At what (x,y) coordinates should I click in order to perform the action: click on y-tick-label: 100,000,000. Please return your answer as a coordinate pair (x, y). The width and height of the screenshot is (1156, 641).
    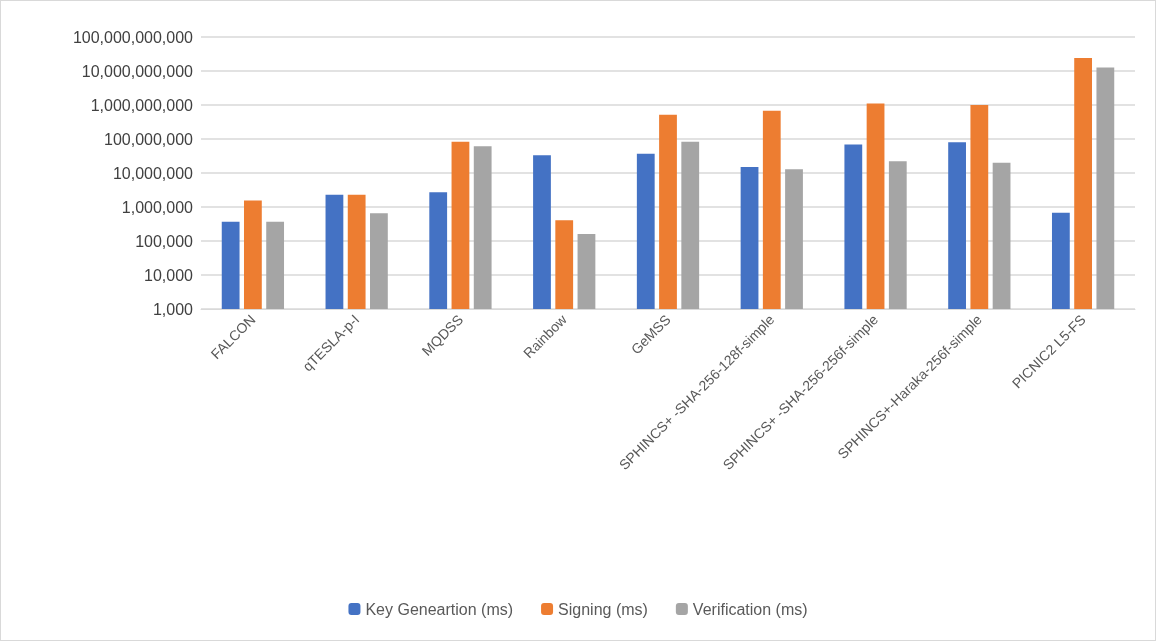
    Looking at the image, I should click on (149, 139).